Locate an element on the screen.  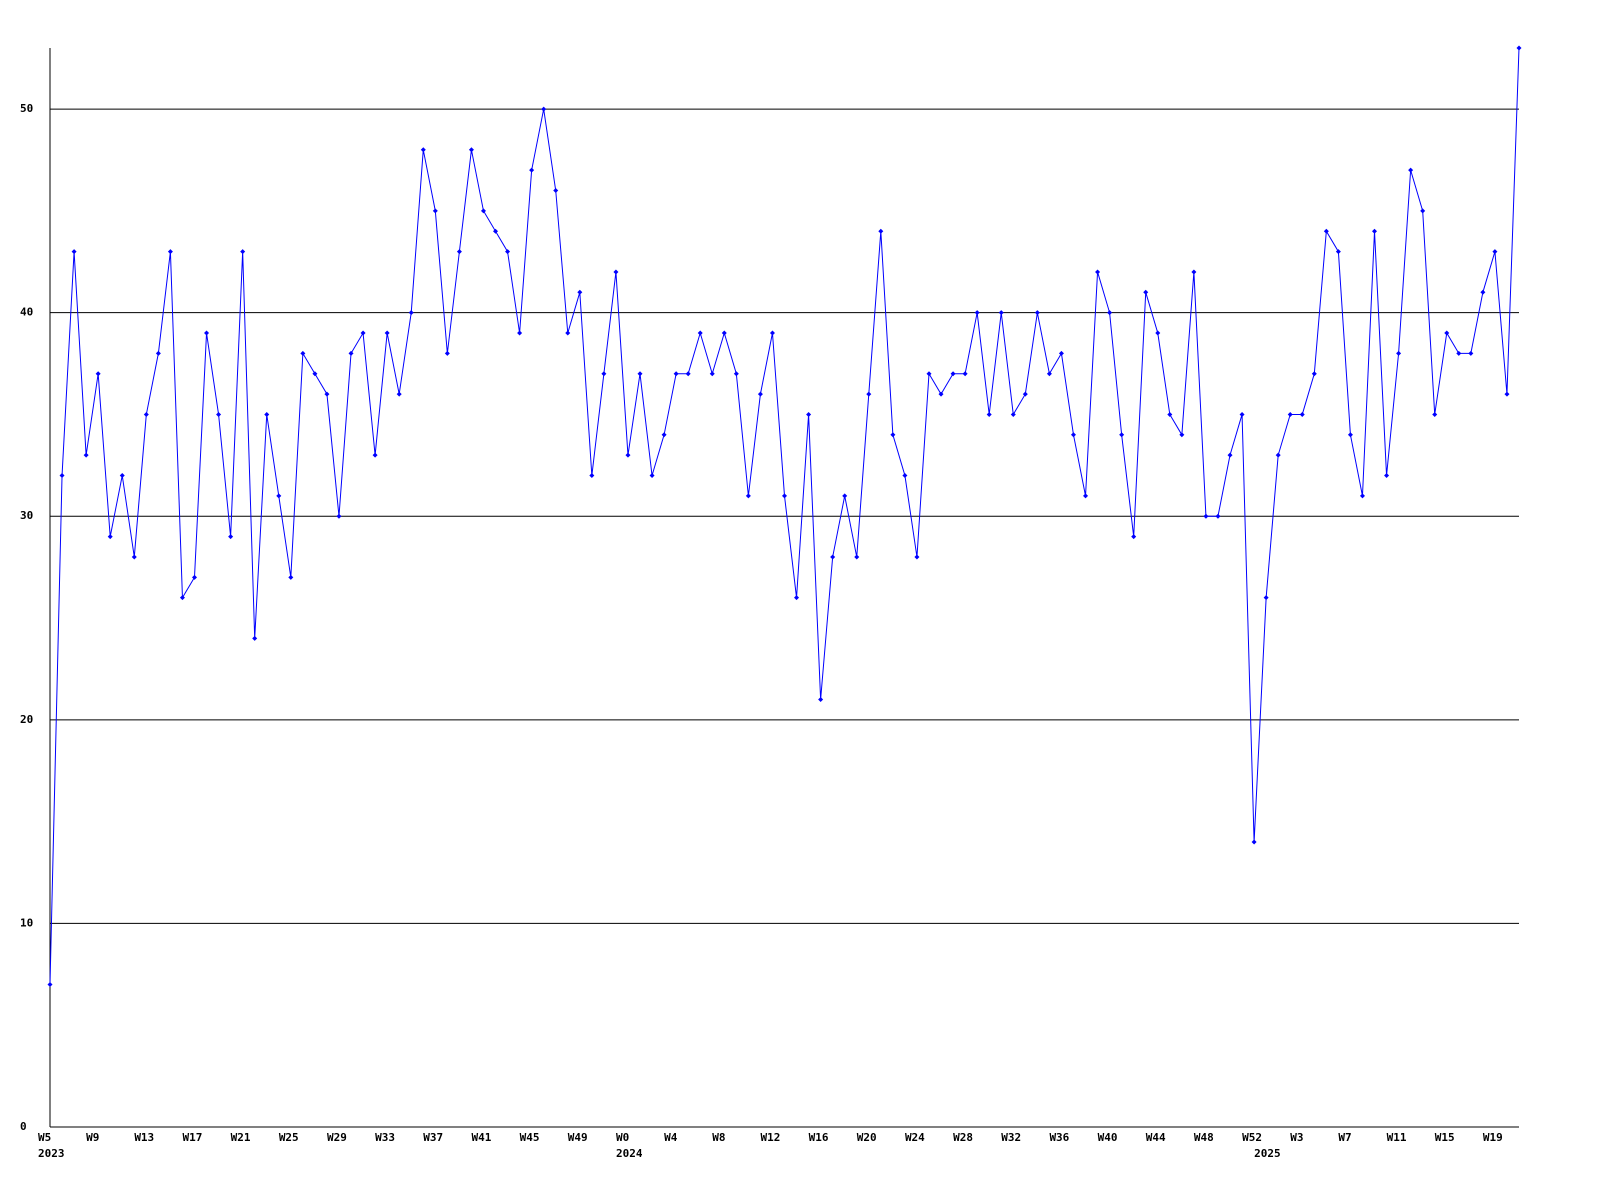
x-tick-label: W37 is located at coordinates (433, 1137).